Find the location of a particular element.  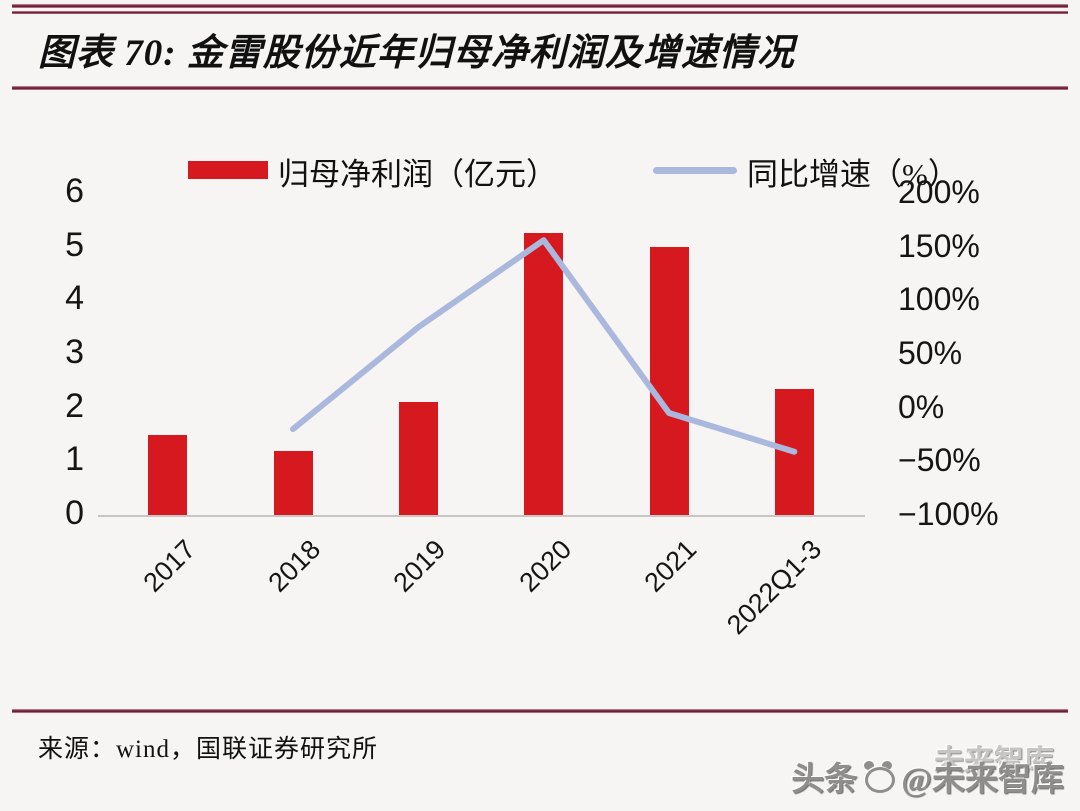

top-rule-outer is located at coordinates (540, 6).